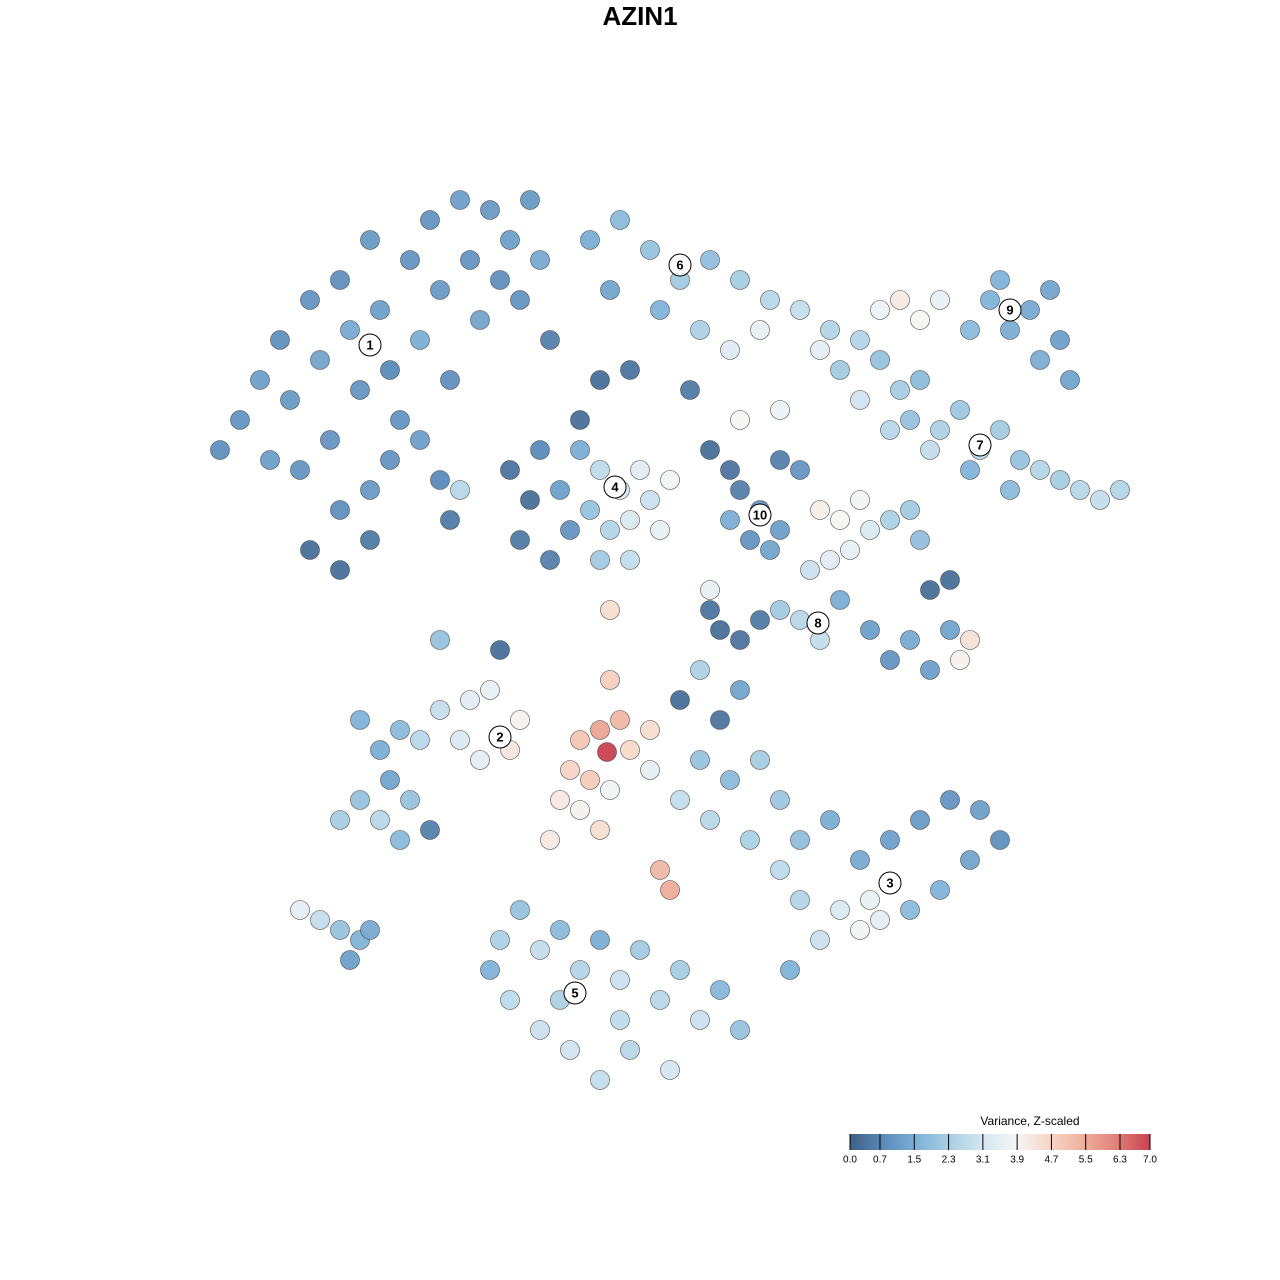 The width and height of the screenshot is (1280, 1280). What do you see at coordinates (850, 1160) in the screenshot?
I see `colorbar-tick-label: 0.0` at bounding box center [850, 1160].